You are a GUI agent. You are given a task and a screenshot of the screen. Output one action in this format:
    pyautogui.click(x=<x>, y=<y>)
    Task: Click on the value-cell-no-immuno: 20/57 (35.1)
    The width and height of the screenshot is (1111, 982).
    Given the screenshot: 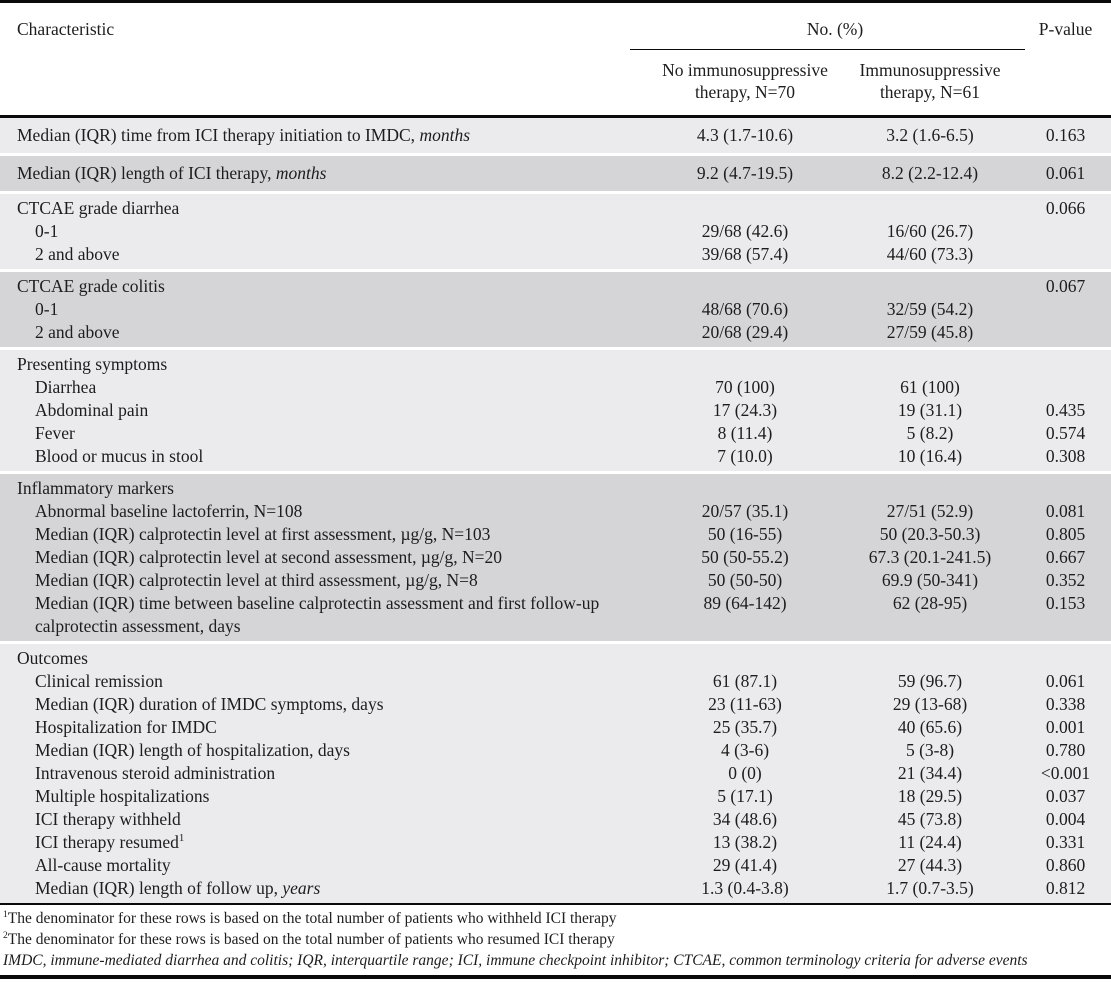 What is the action you would take?
    pyautogui.click(x=745, y=511)
    